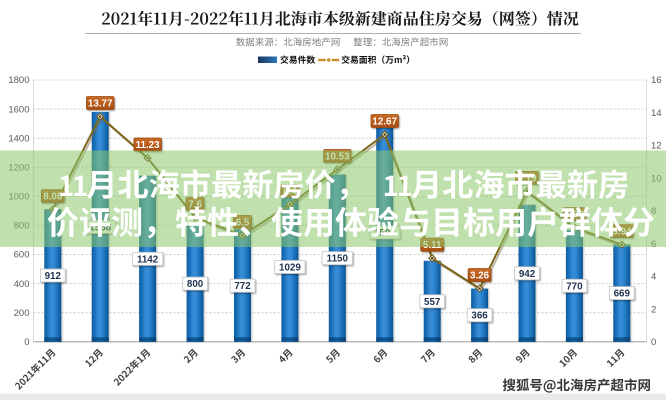 This screenshot has width=666, height=405. What do you see at coordinates (480, 276) in the screenshot?
I see `svg-text: 3.26` at bounding box center [480, 276].